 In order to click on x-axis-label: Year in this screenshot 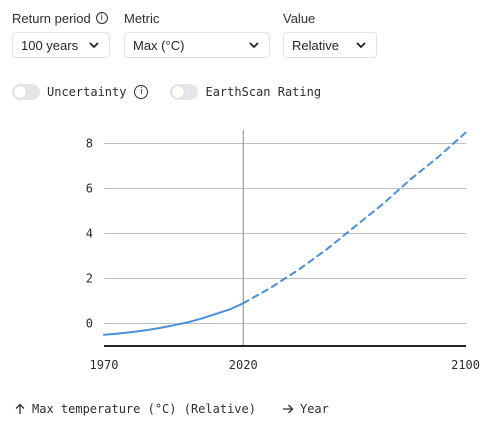, I will do `click(314, 409)`.